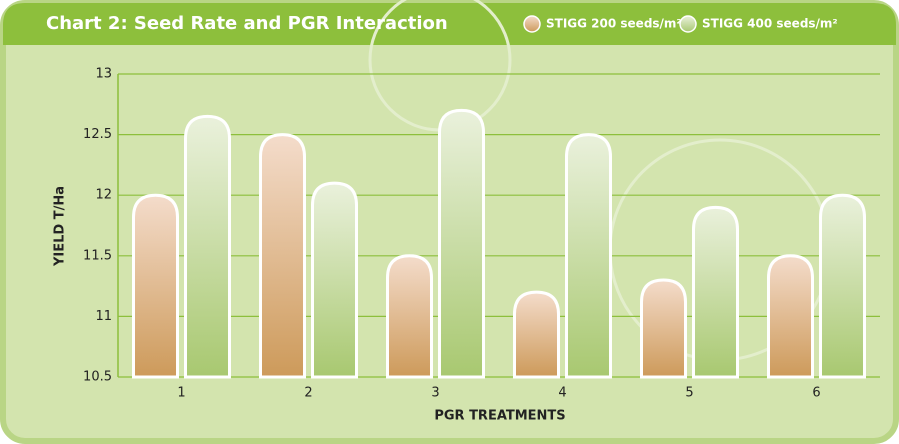 This screenshot has height=444, width=899. Describe the element at coordinates (614, 24) in the screenshot. I see `legend-label: STIGG 200 seeds/m²` at that location.